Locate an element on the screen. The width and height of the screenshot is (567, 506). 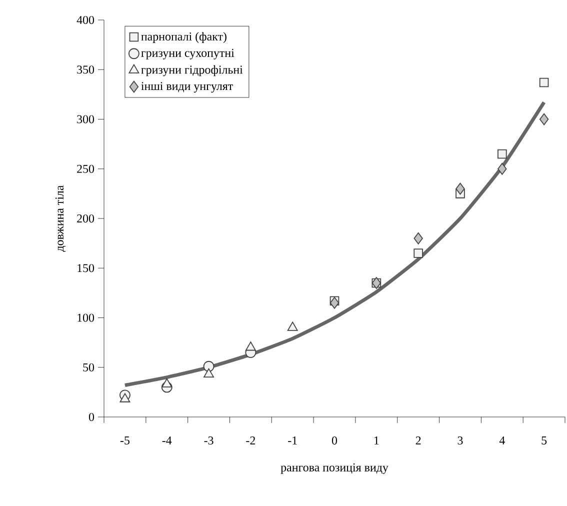
y-tick-label: 300 is located at coordinates (85, 119).